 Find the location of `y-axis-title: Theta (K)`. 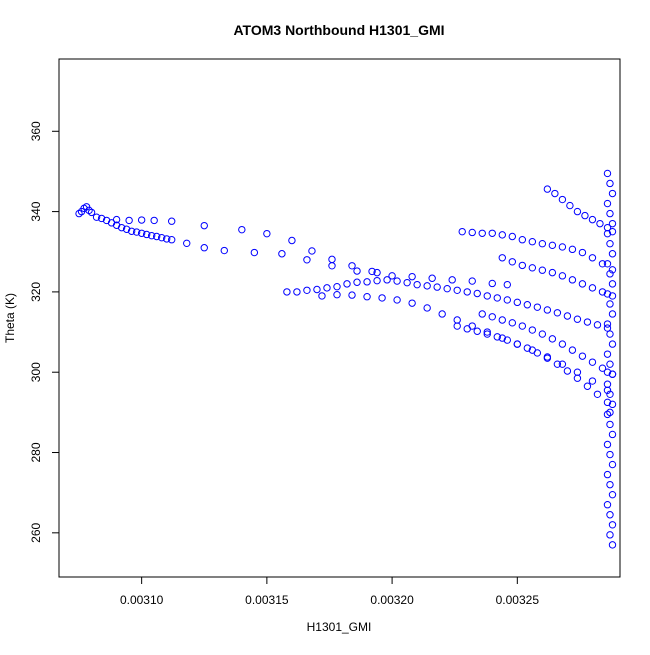

y-axis-title: Theta (K) is located at coordinates (10, 318).